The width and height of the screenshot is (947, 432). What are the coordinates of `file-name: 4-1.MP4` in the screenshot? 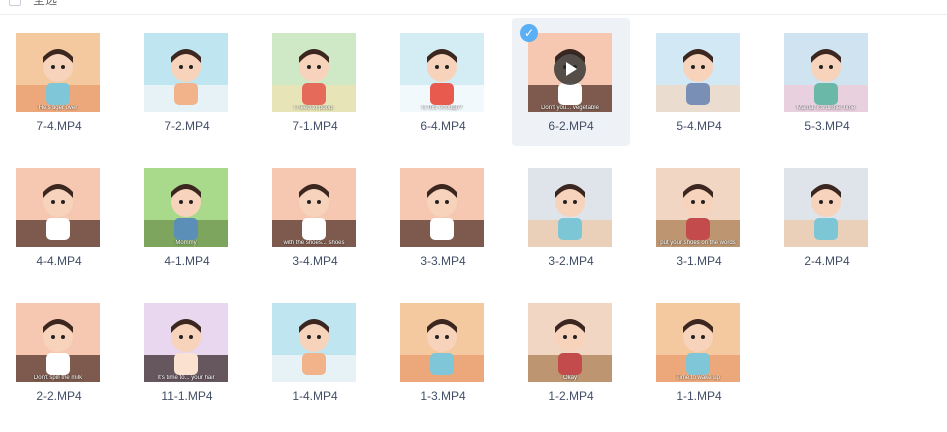 It's located at (187, 261).